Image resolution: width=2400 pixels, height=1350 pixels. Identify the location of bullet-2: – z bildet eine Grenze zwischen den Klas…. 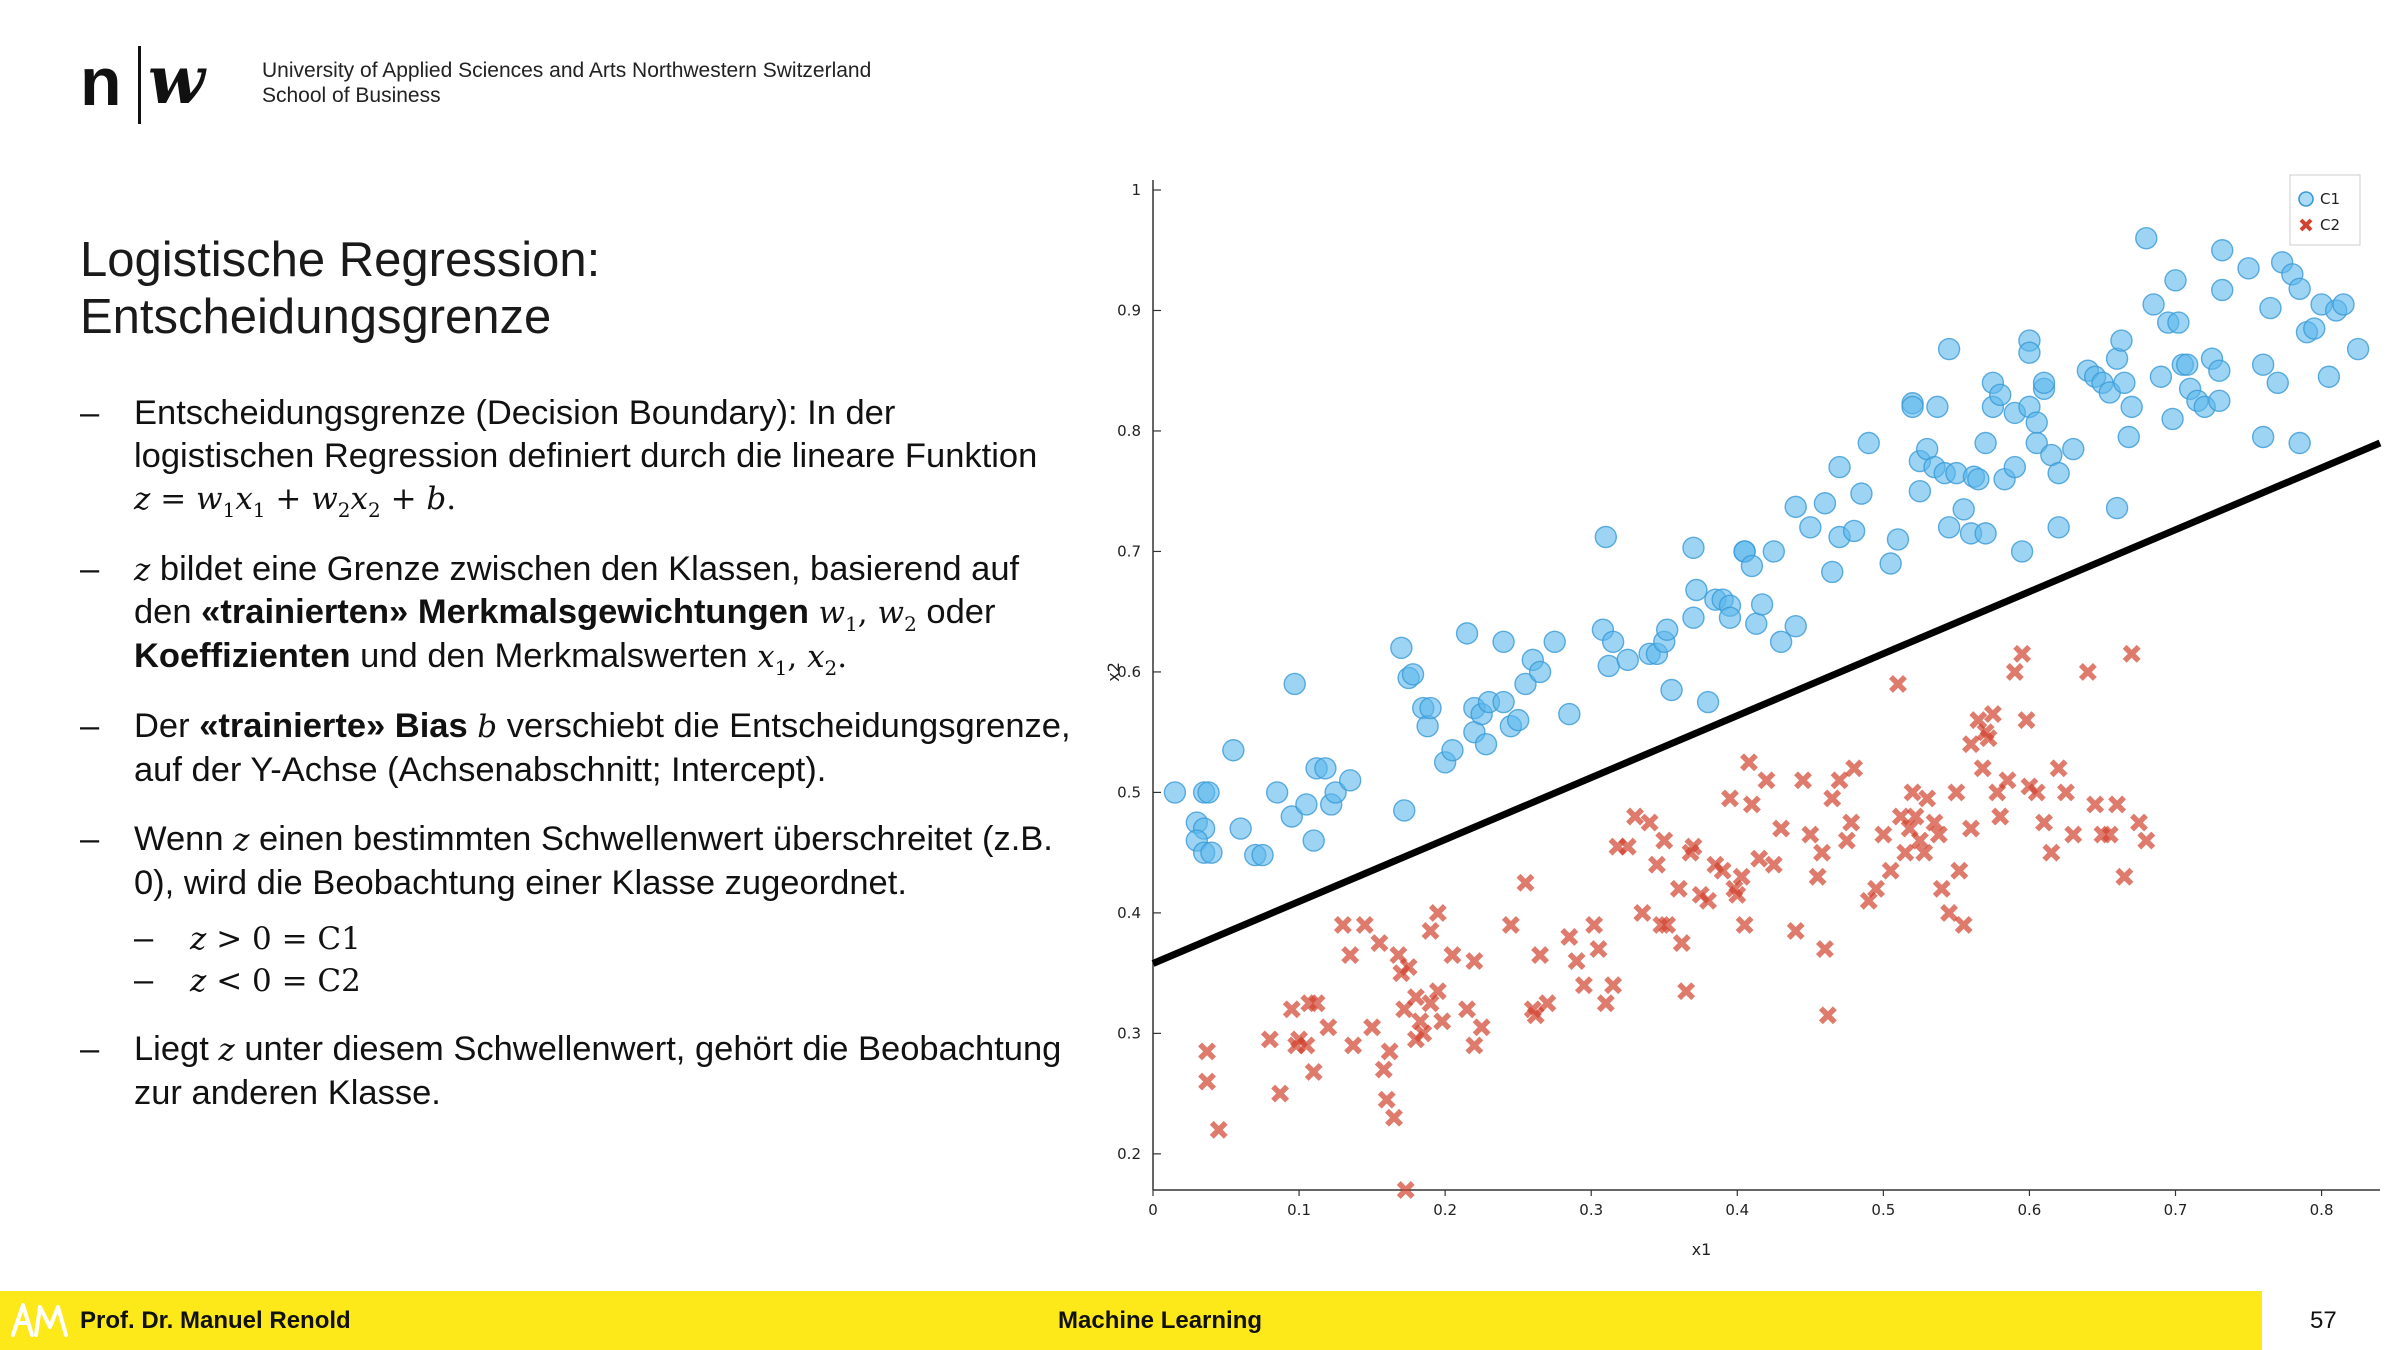
(585, 613).